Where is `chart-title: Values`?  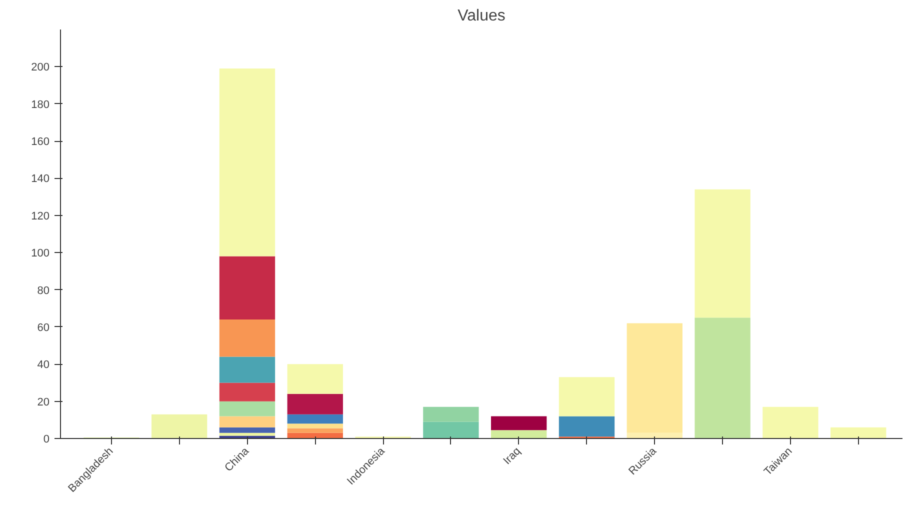 chart-title: Values is located at coordinates (482, 16).